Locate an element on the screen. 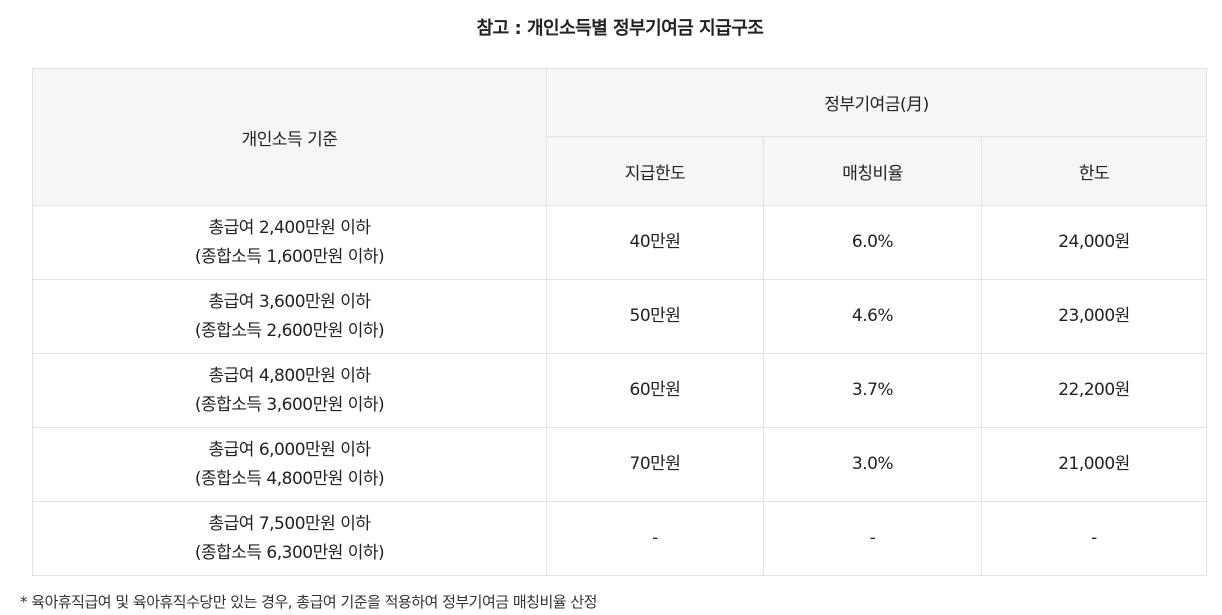 The image size is (1222, 615). total-income-text: (종합소득 2,600만원 이하) is located at coordinates (289, 330).